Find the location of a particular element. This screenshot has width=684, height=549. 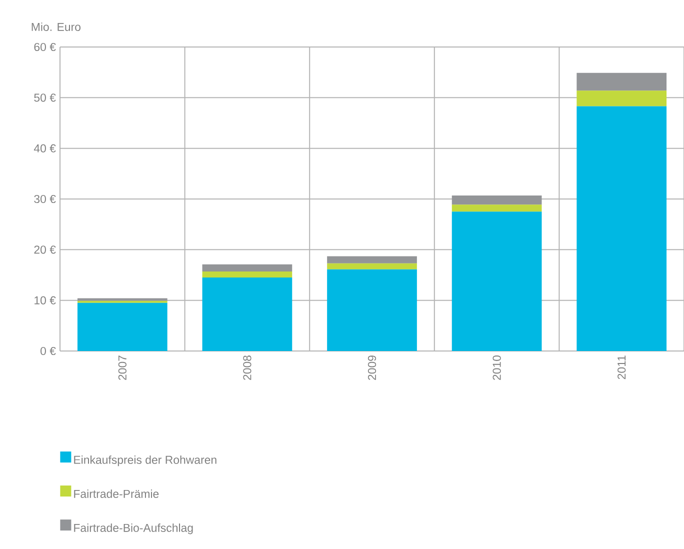

y-tick-label: 40 € is located at coordinates (45, 148).